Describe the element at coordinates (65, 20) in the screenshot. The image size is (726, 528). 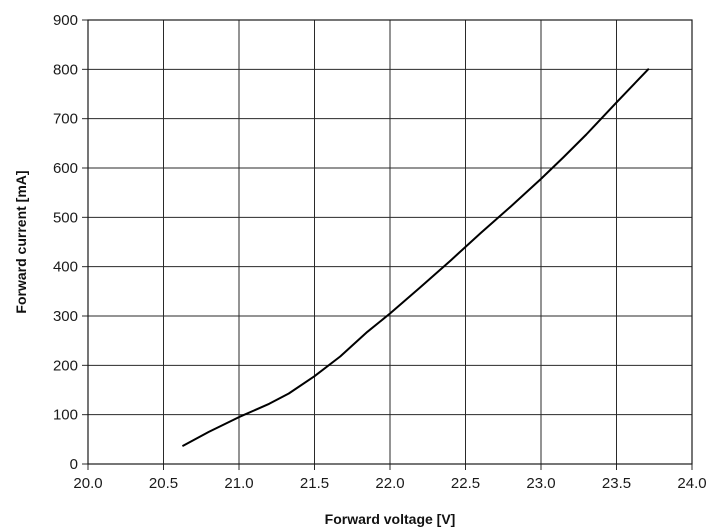
I see `y-tick-label: 900` at that location.